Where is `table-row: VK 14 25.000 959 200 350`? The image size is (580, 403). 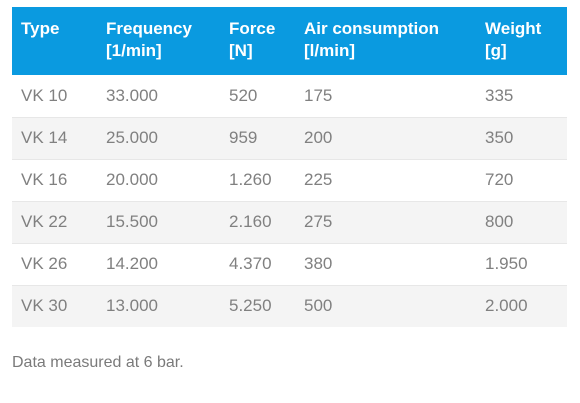
table-row: VK 14 25.000 959 200 350 is located at coordinates (289, 138).